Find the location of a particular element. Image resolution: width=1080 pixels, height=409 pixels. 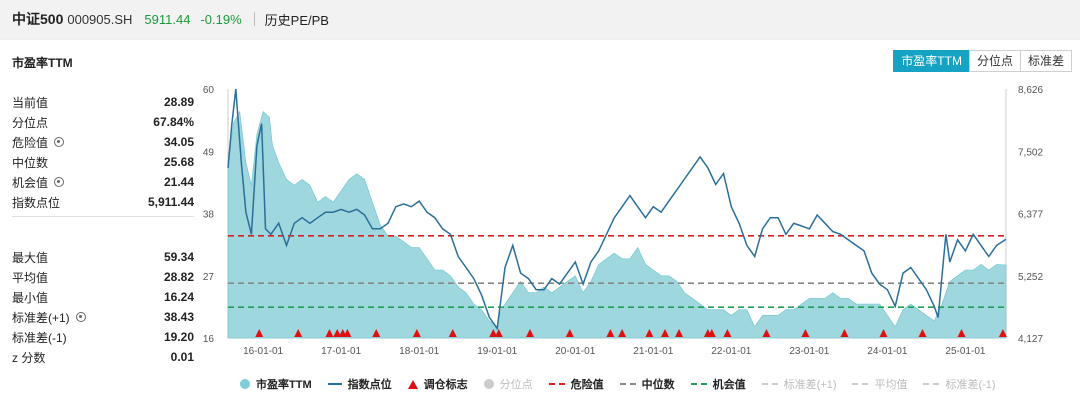

stat-value: 16.24 is located at coordinates (178, 297).